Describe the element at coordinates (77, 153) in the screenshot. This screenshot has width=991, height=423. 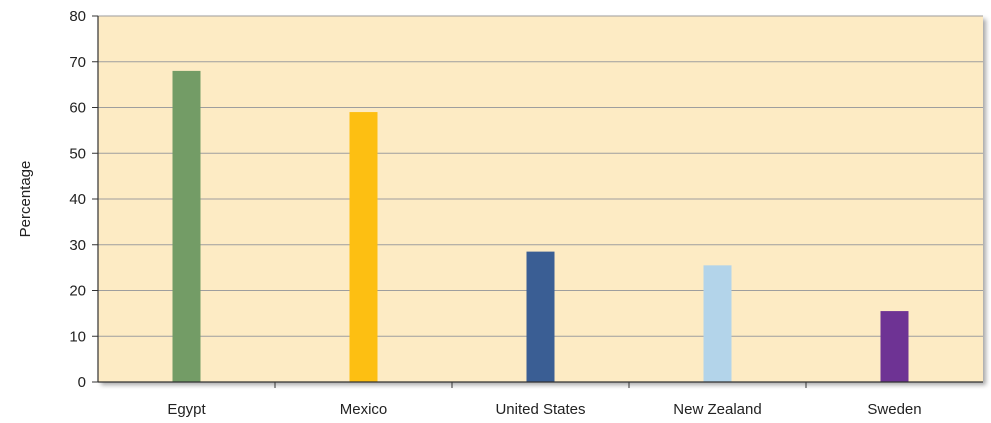
I see `y-tick-label: 50` at that location.